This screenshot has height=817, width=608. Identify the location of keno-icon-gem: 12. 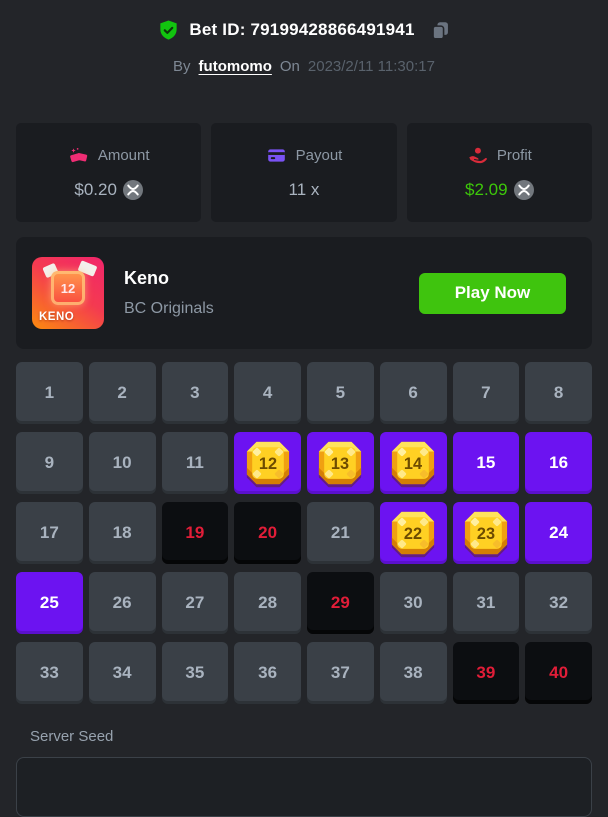
(68, 288).